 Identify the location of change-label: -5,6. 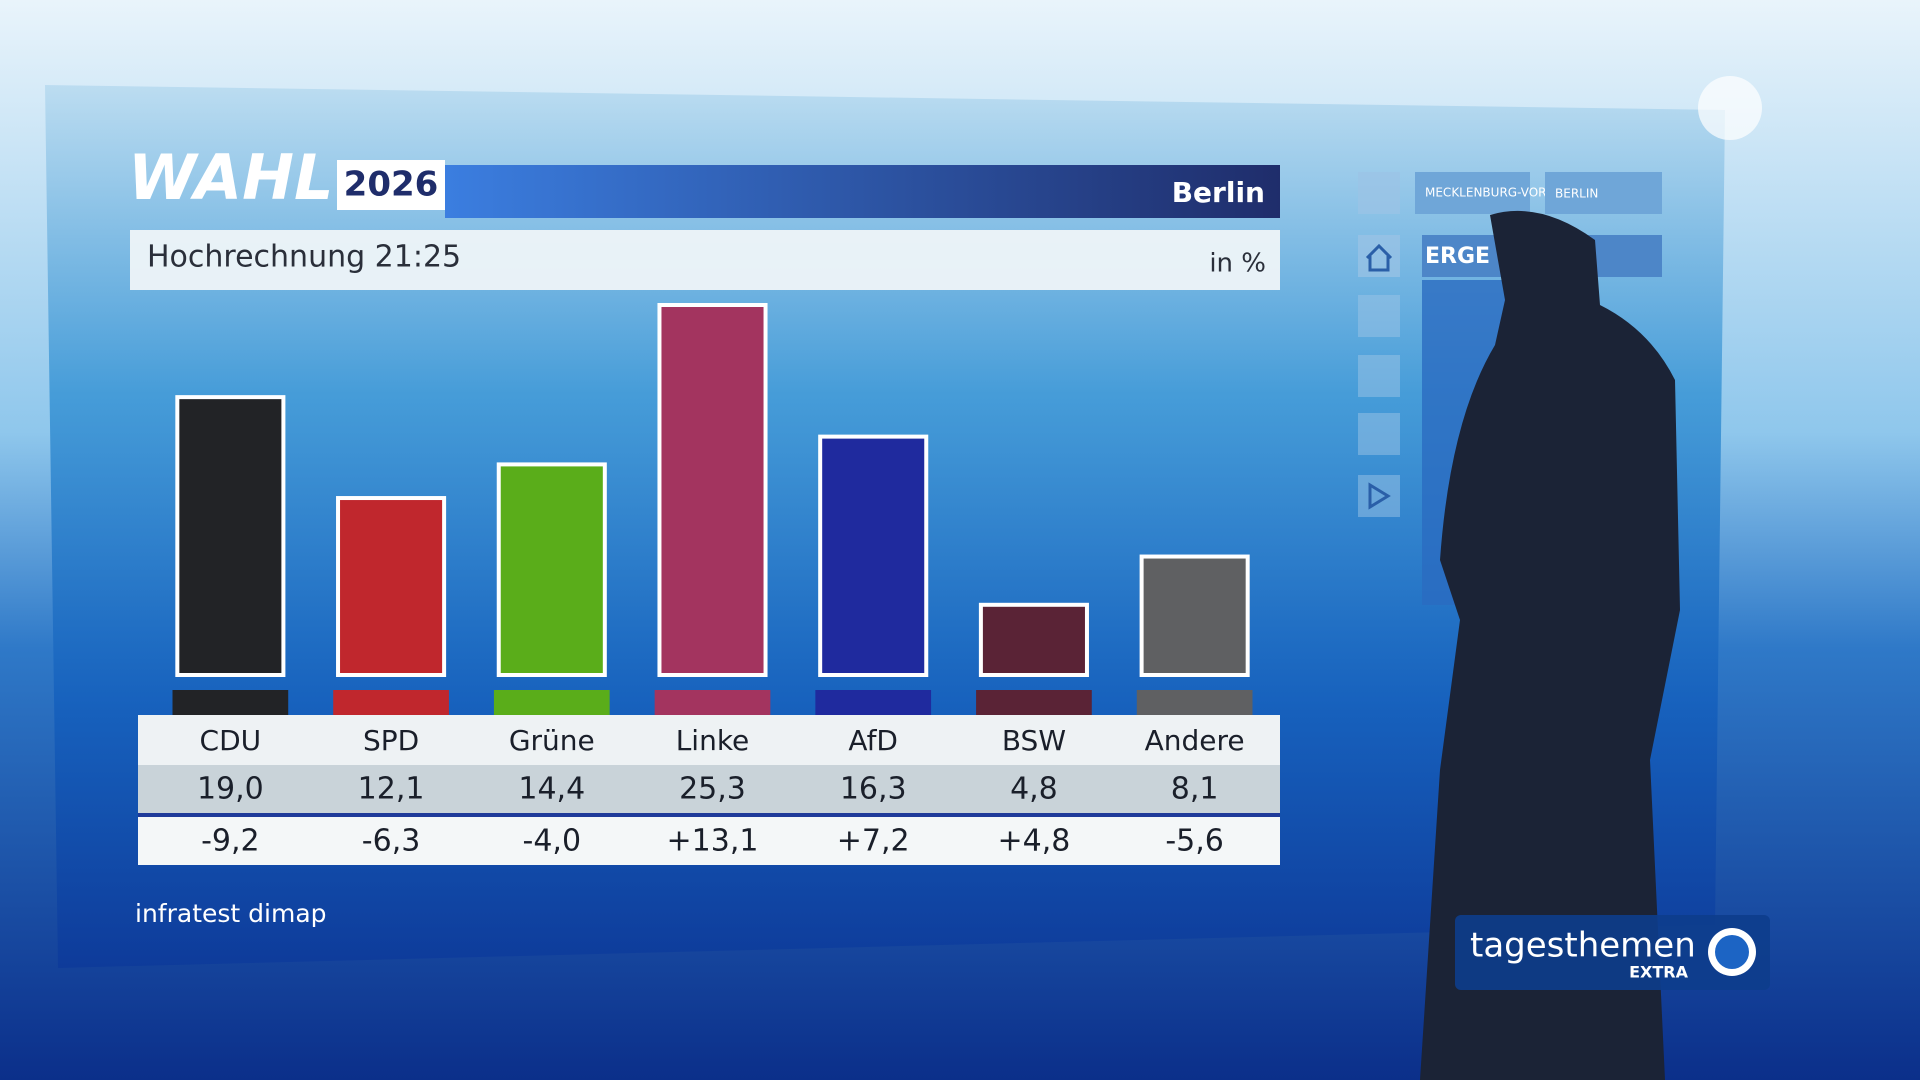
(1194, 841).